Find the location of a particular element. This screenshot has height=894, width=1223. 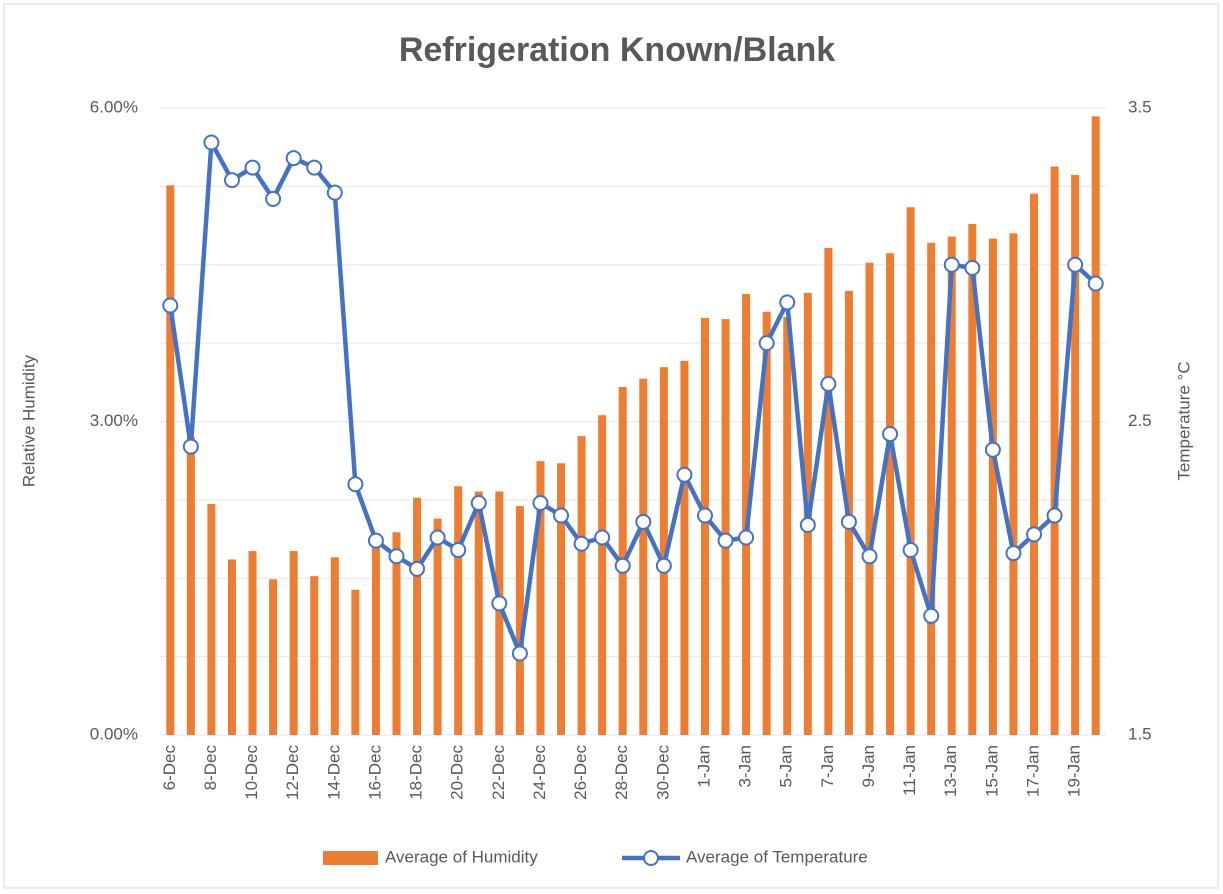

y-tick-label: 0.00% is located at coordinates (114, 733).